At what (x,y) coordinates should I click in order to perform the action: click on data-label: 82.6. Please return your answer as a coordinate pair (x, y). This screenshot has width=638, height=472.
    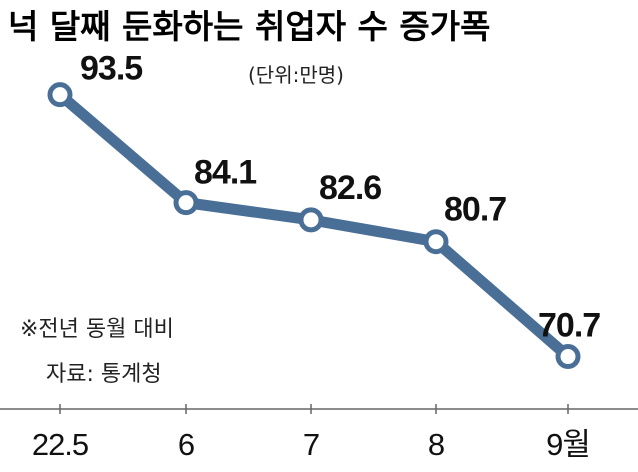
    Looking at the image, I should click on (350, 188).